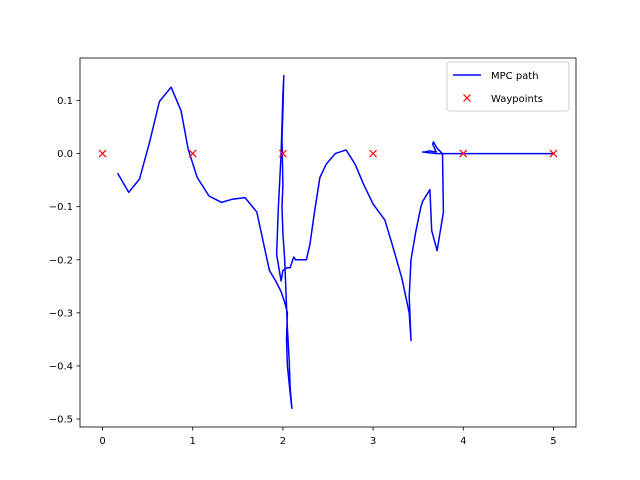  What do you see at coordinates (508, 86) in the screenshot?
I see `legend: MPC path Waypoints` at bounding box center [508, 86].